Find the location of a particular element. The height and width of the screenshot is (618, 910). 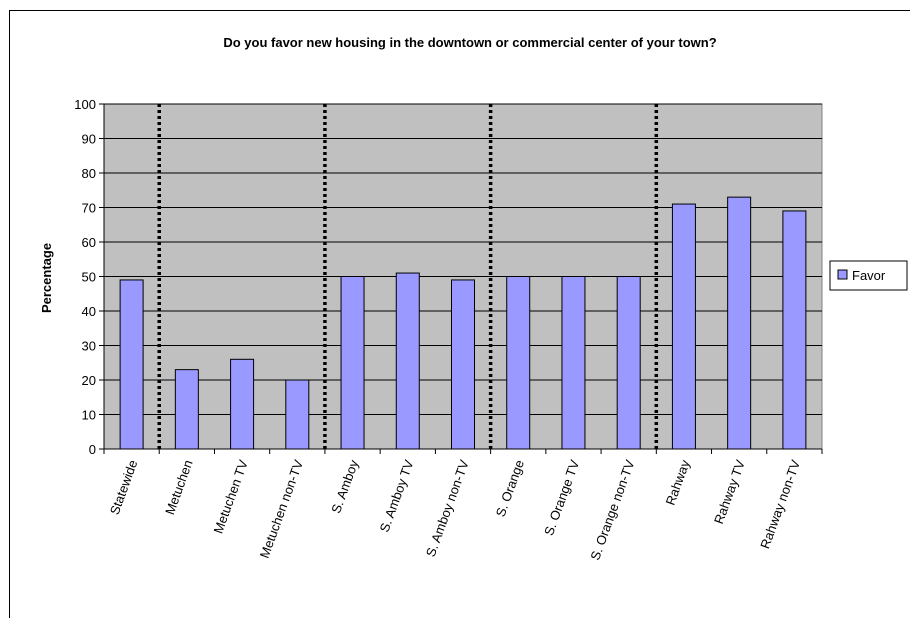

legend-swatch-favor is located at coordinates (842, 274).